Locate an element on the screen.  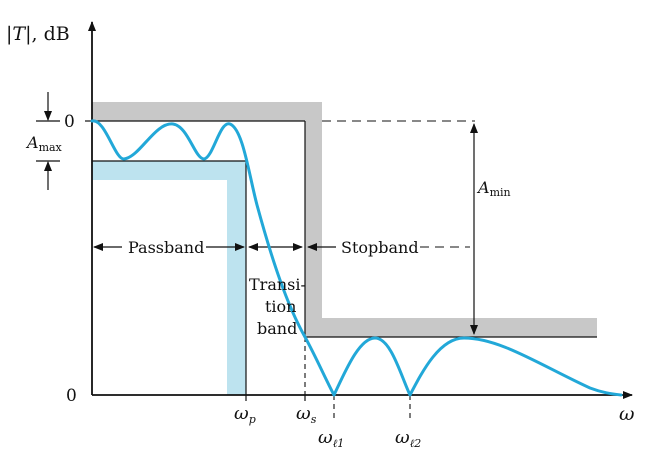
passband-upper-spec is located at coordinates (207, 111).